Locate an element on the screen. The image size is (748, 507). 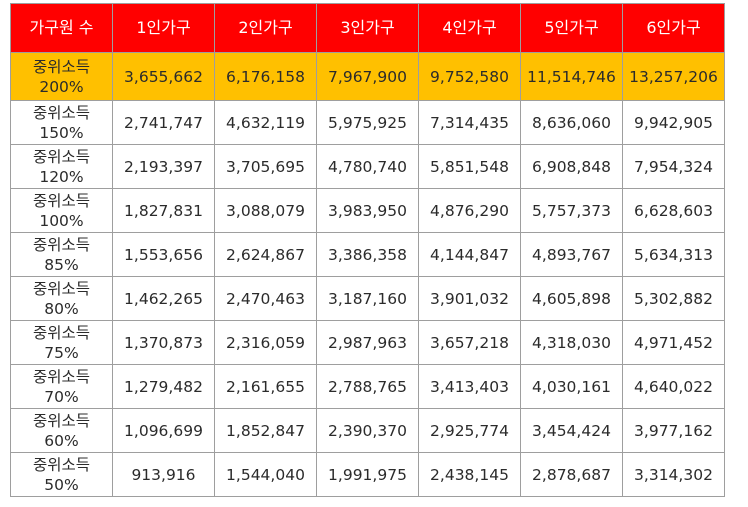
row-label: 중위소득 50% is located at coordinates (61, 474).